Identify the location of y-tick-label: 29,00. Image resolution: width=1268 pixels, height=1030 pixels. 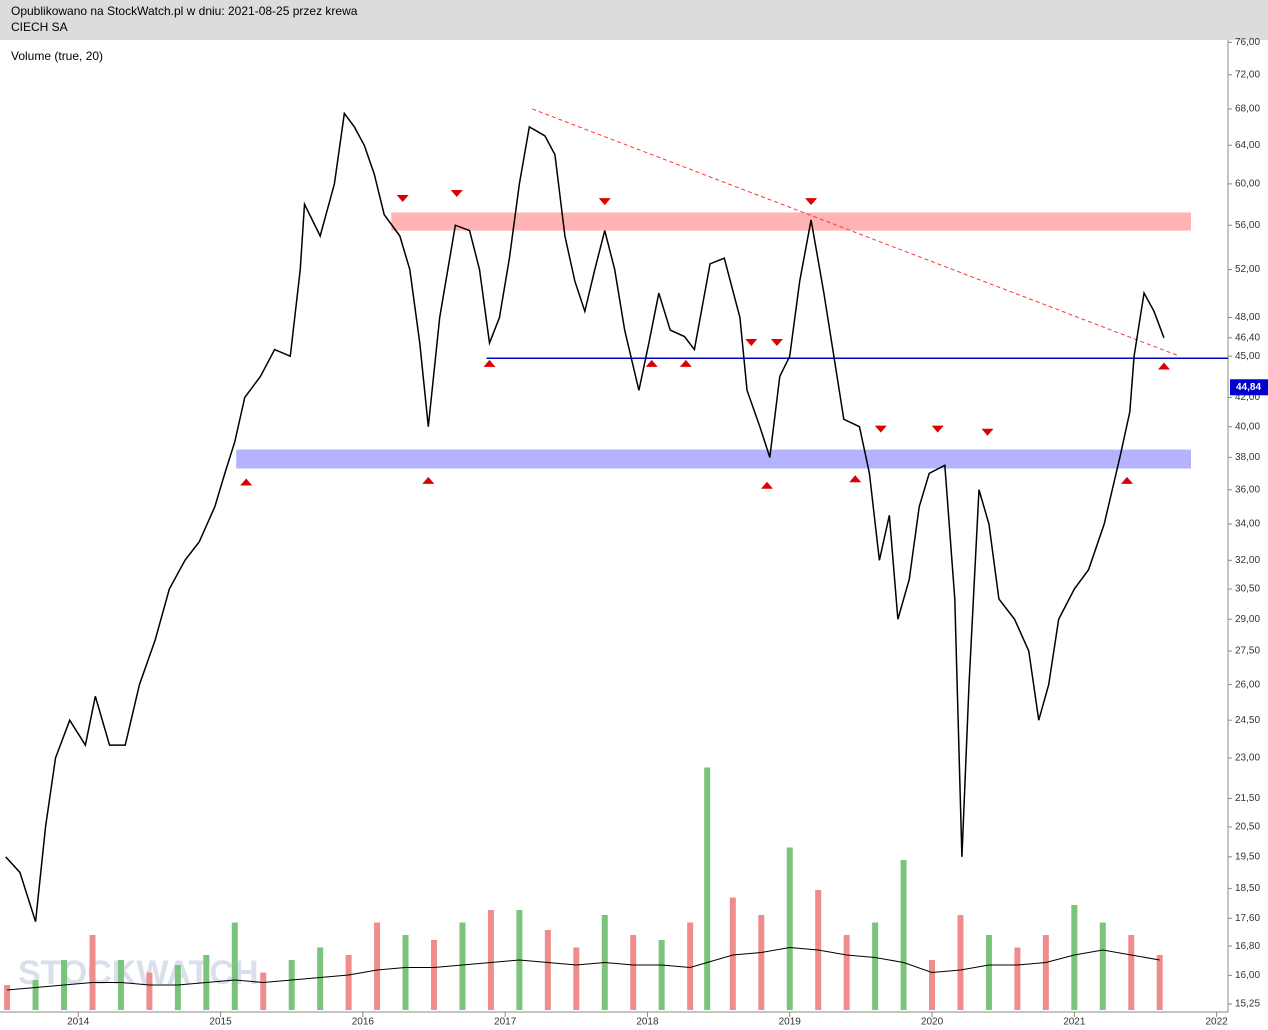
(1247, 619).